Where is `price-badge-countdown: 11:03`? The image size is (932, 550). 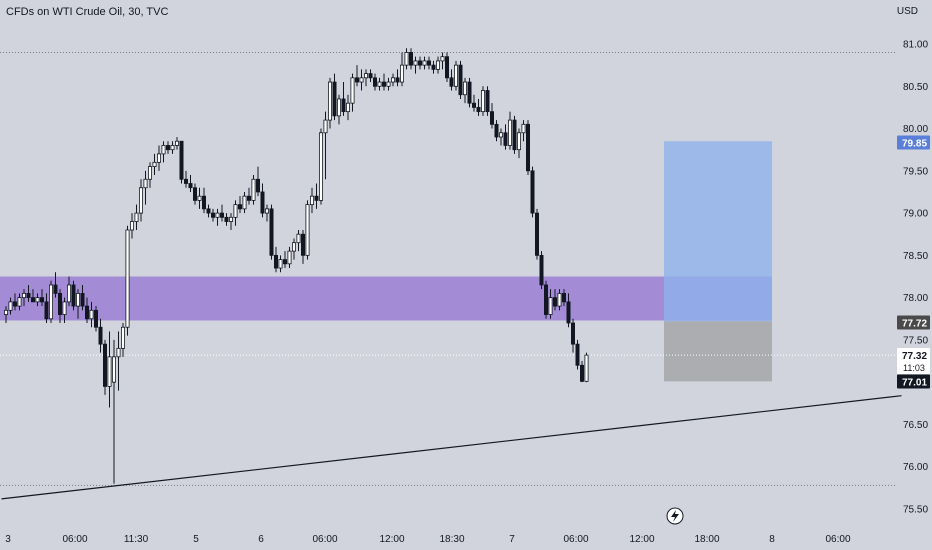
price-badge-countdown: 11:03 is located at coordinates (914, 368).